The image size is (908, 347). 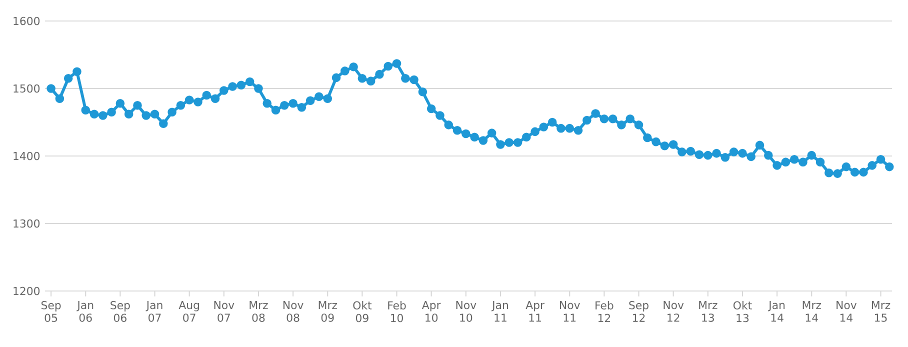 What do you see at coordinates (154, 311) in the screenshot?
I see `x-tick-label: Jan 07` at bounding box center [154, 311].